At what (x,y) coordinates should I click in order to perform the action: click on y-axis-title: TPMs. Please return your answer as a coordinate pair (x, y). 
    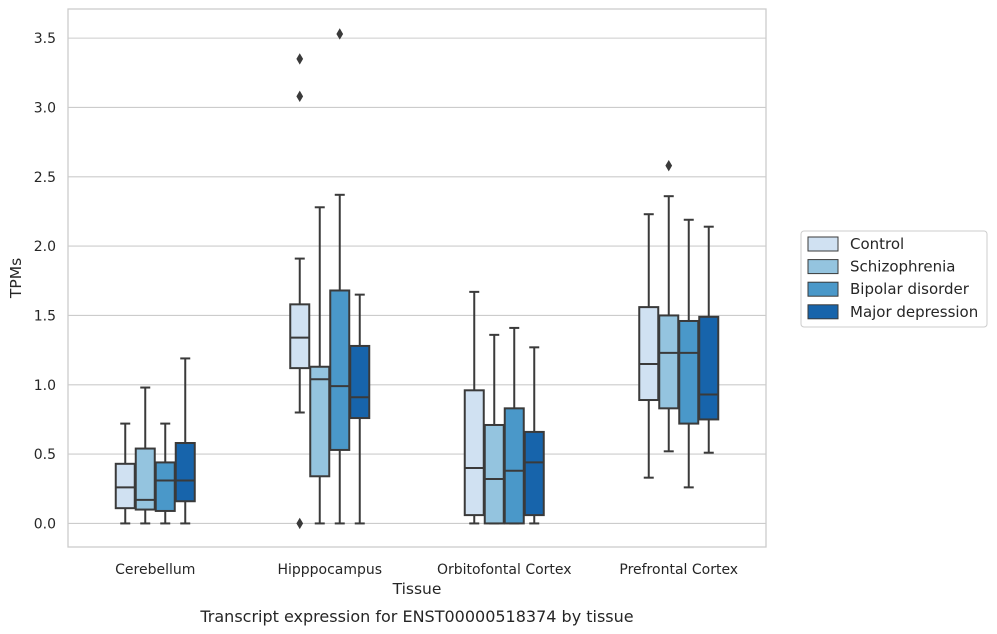
    Looking at the image, I should click on (16, 278).